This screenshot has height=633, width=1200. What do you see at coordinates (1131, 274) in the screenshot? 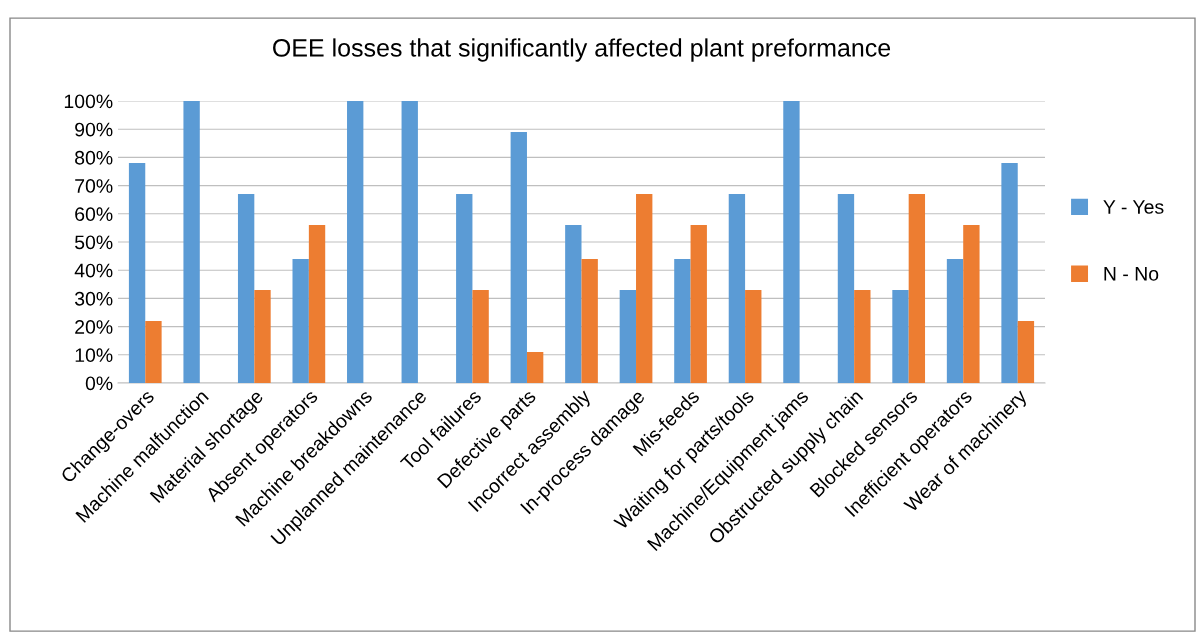
I see `legend-label: N - No` at bounding box center [1131, 274].